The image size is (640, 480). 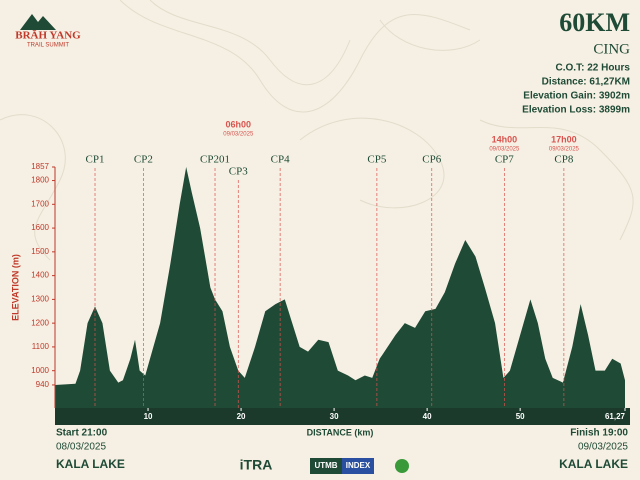 What do you see at coordinates (40, 227) in the screenshot?
I see `y-tick-label: 1600` at bounding box center [40, 227].